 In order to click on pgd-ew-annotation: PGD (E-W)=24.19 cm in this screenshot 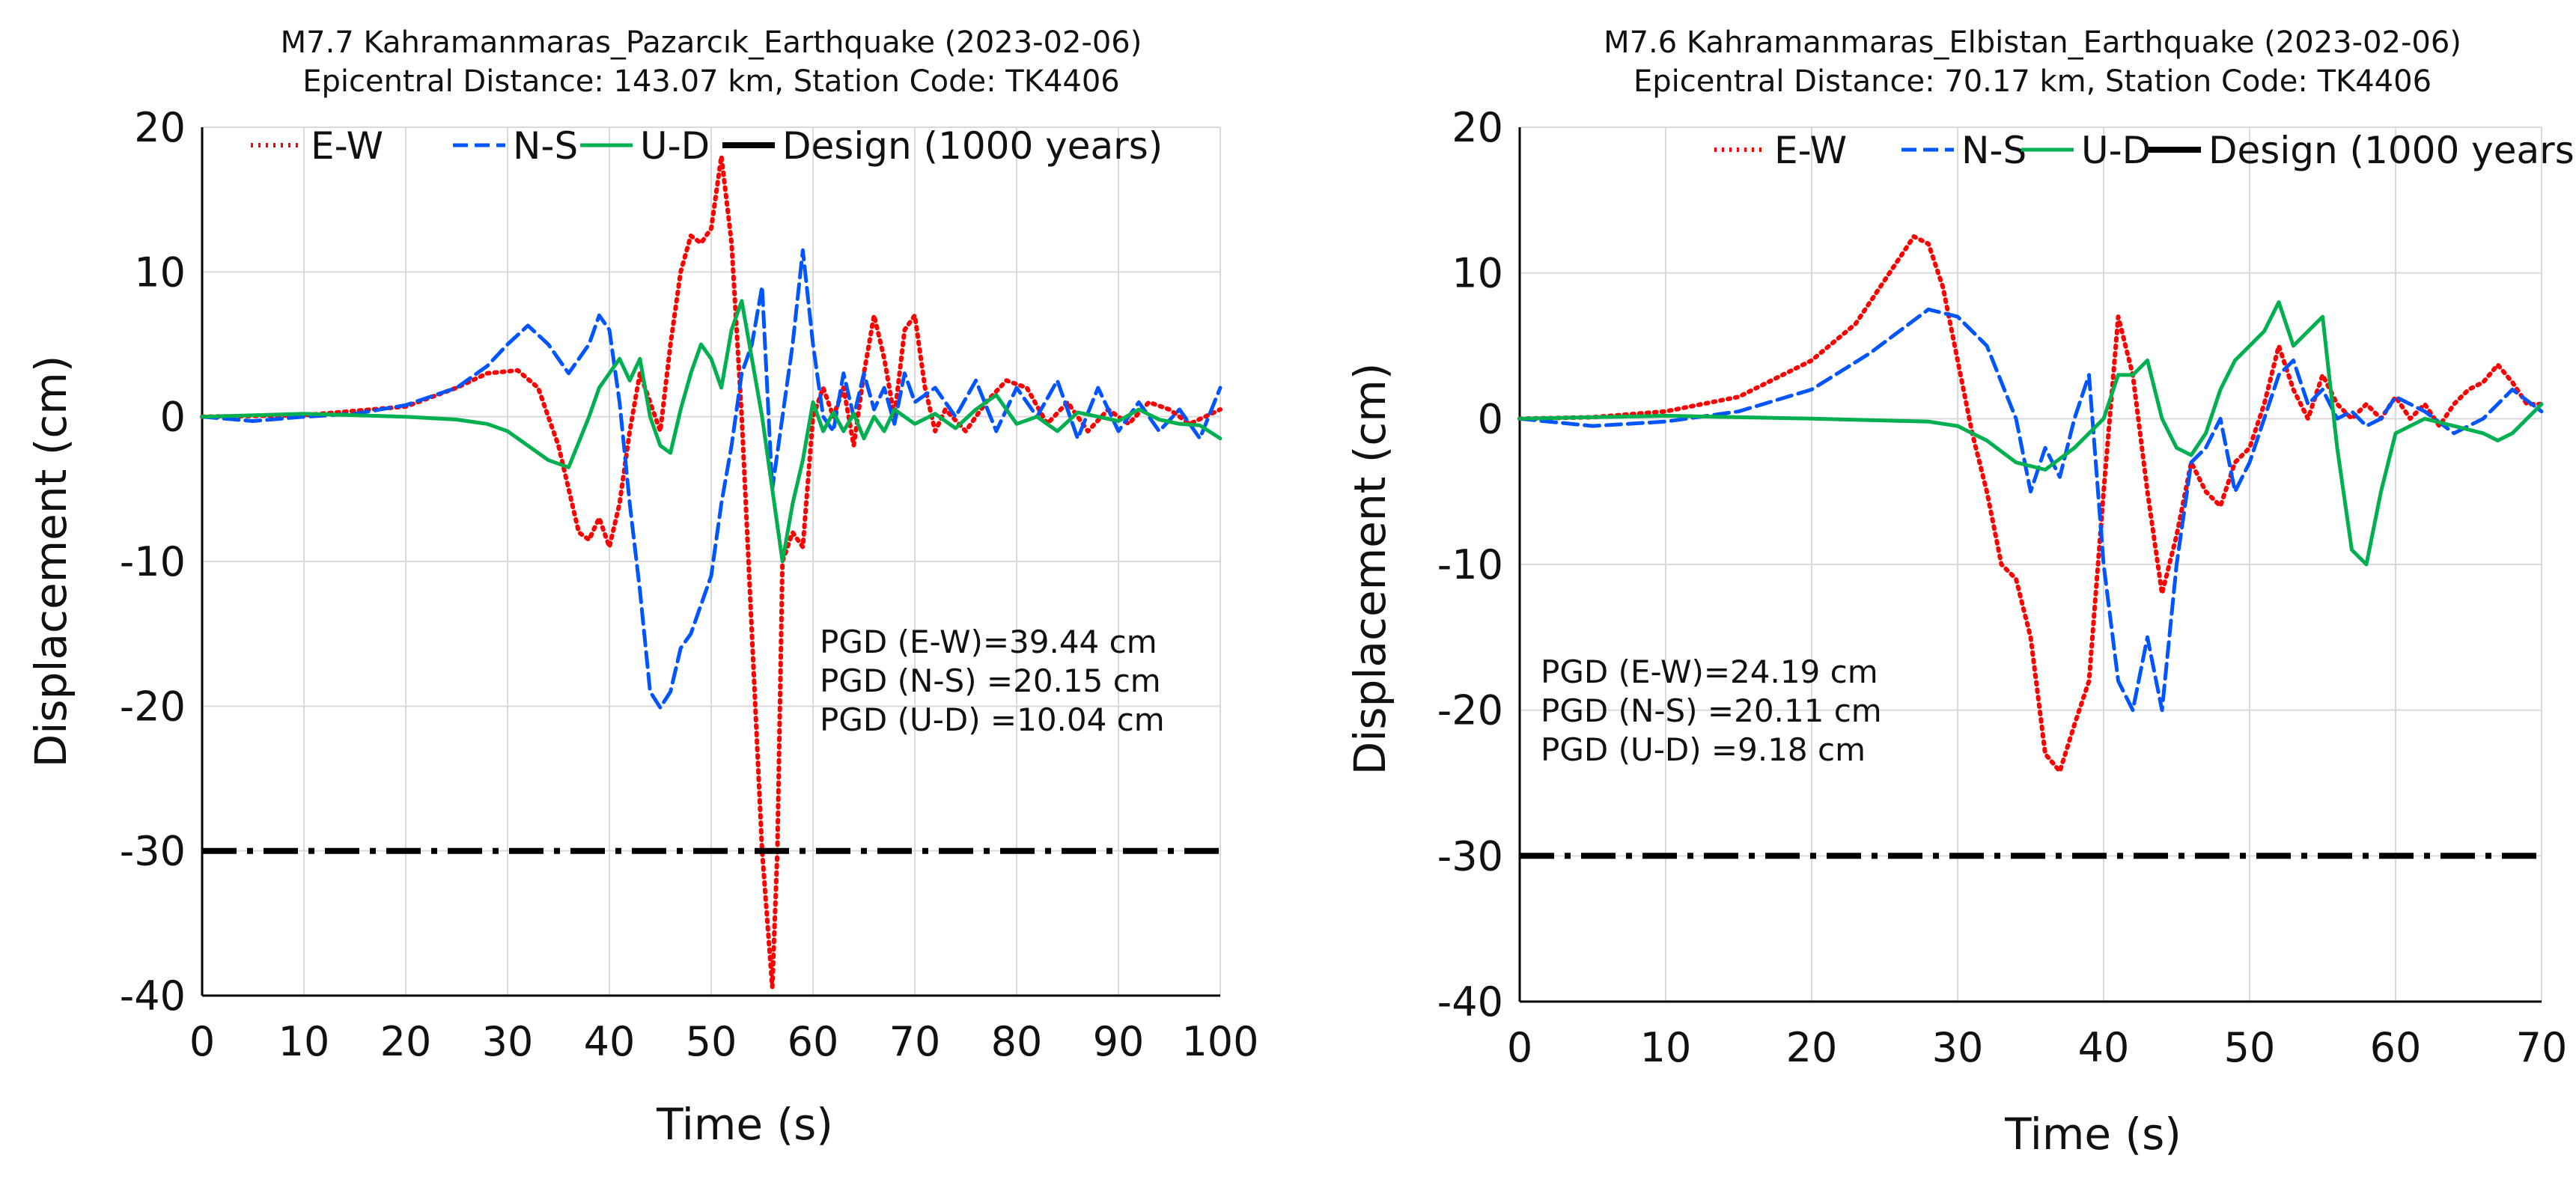, I will do `click(1710, 672)`.